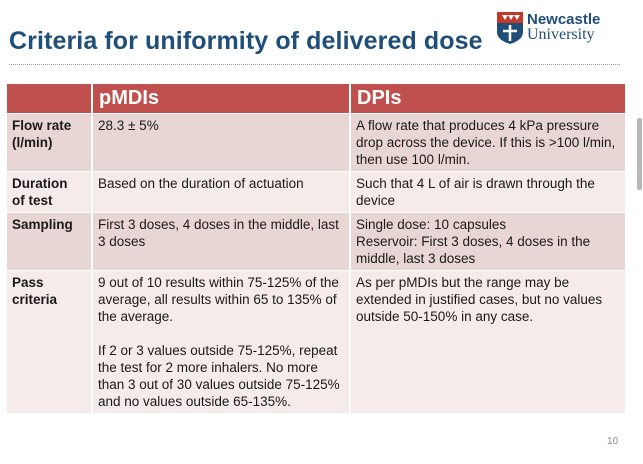  Describe the element at coordinates (221, 142) in the screenshot. I see `pmdi-cell: 28.3 ± 5%` at that location.